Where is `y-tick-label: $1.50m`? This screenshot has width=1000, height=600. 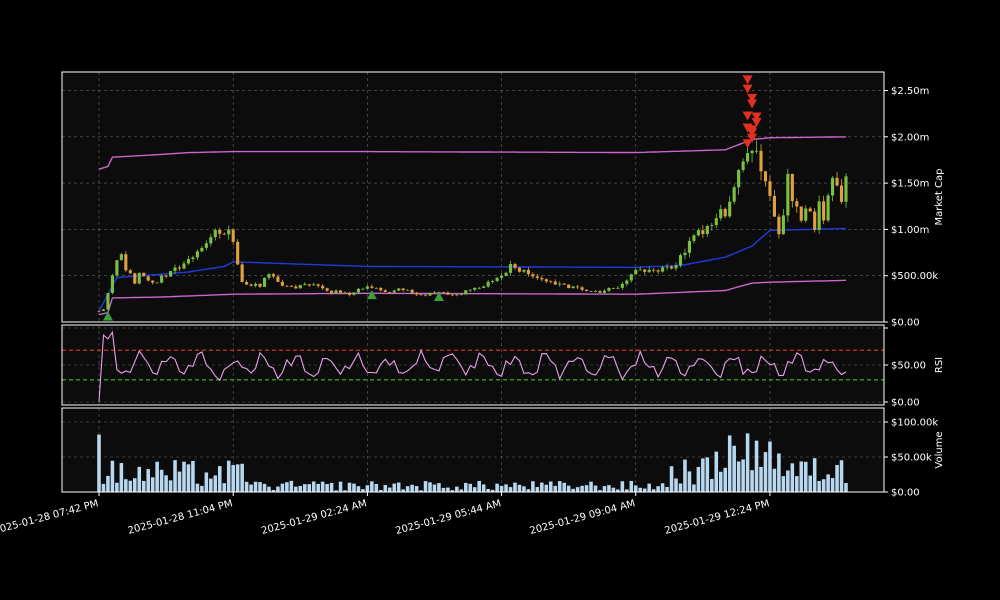 y-tick-label: $1.50m is located at coordinates (910, 184).